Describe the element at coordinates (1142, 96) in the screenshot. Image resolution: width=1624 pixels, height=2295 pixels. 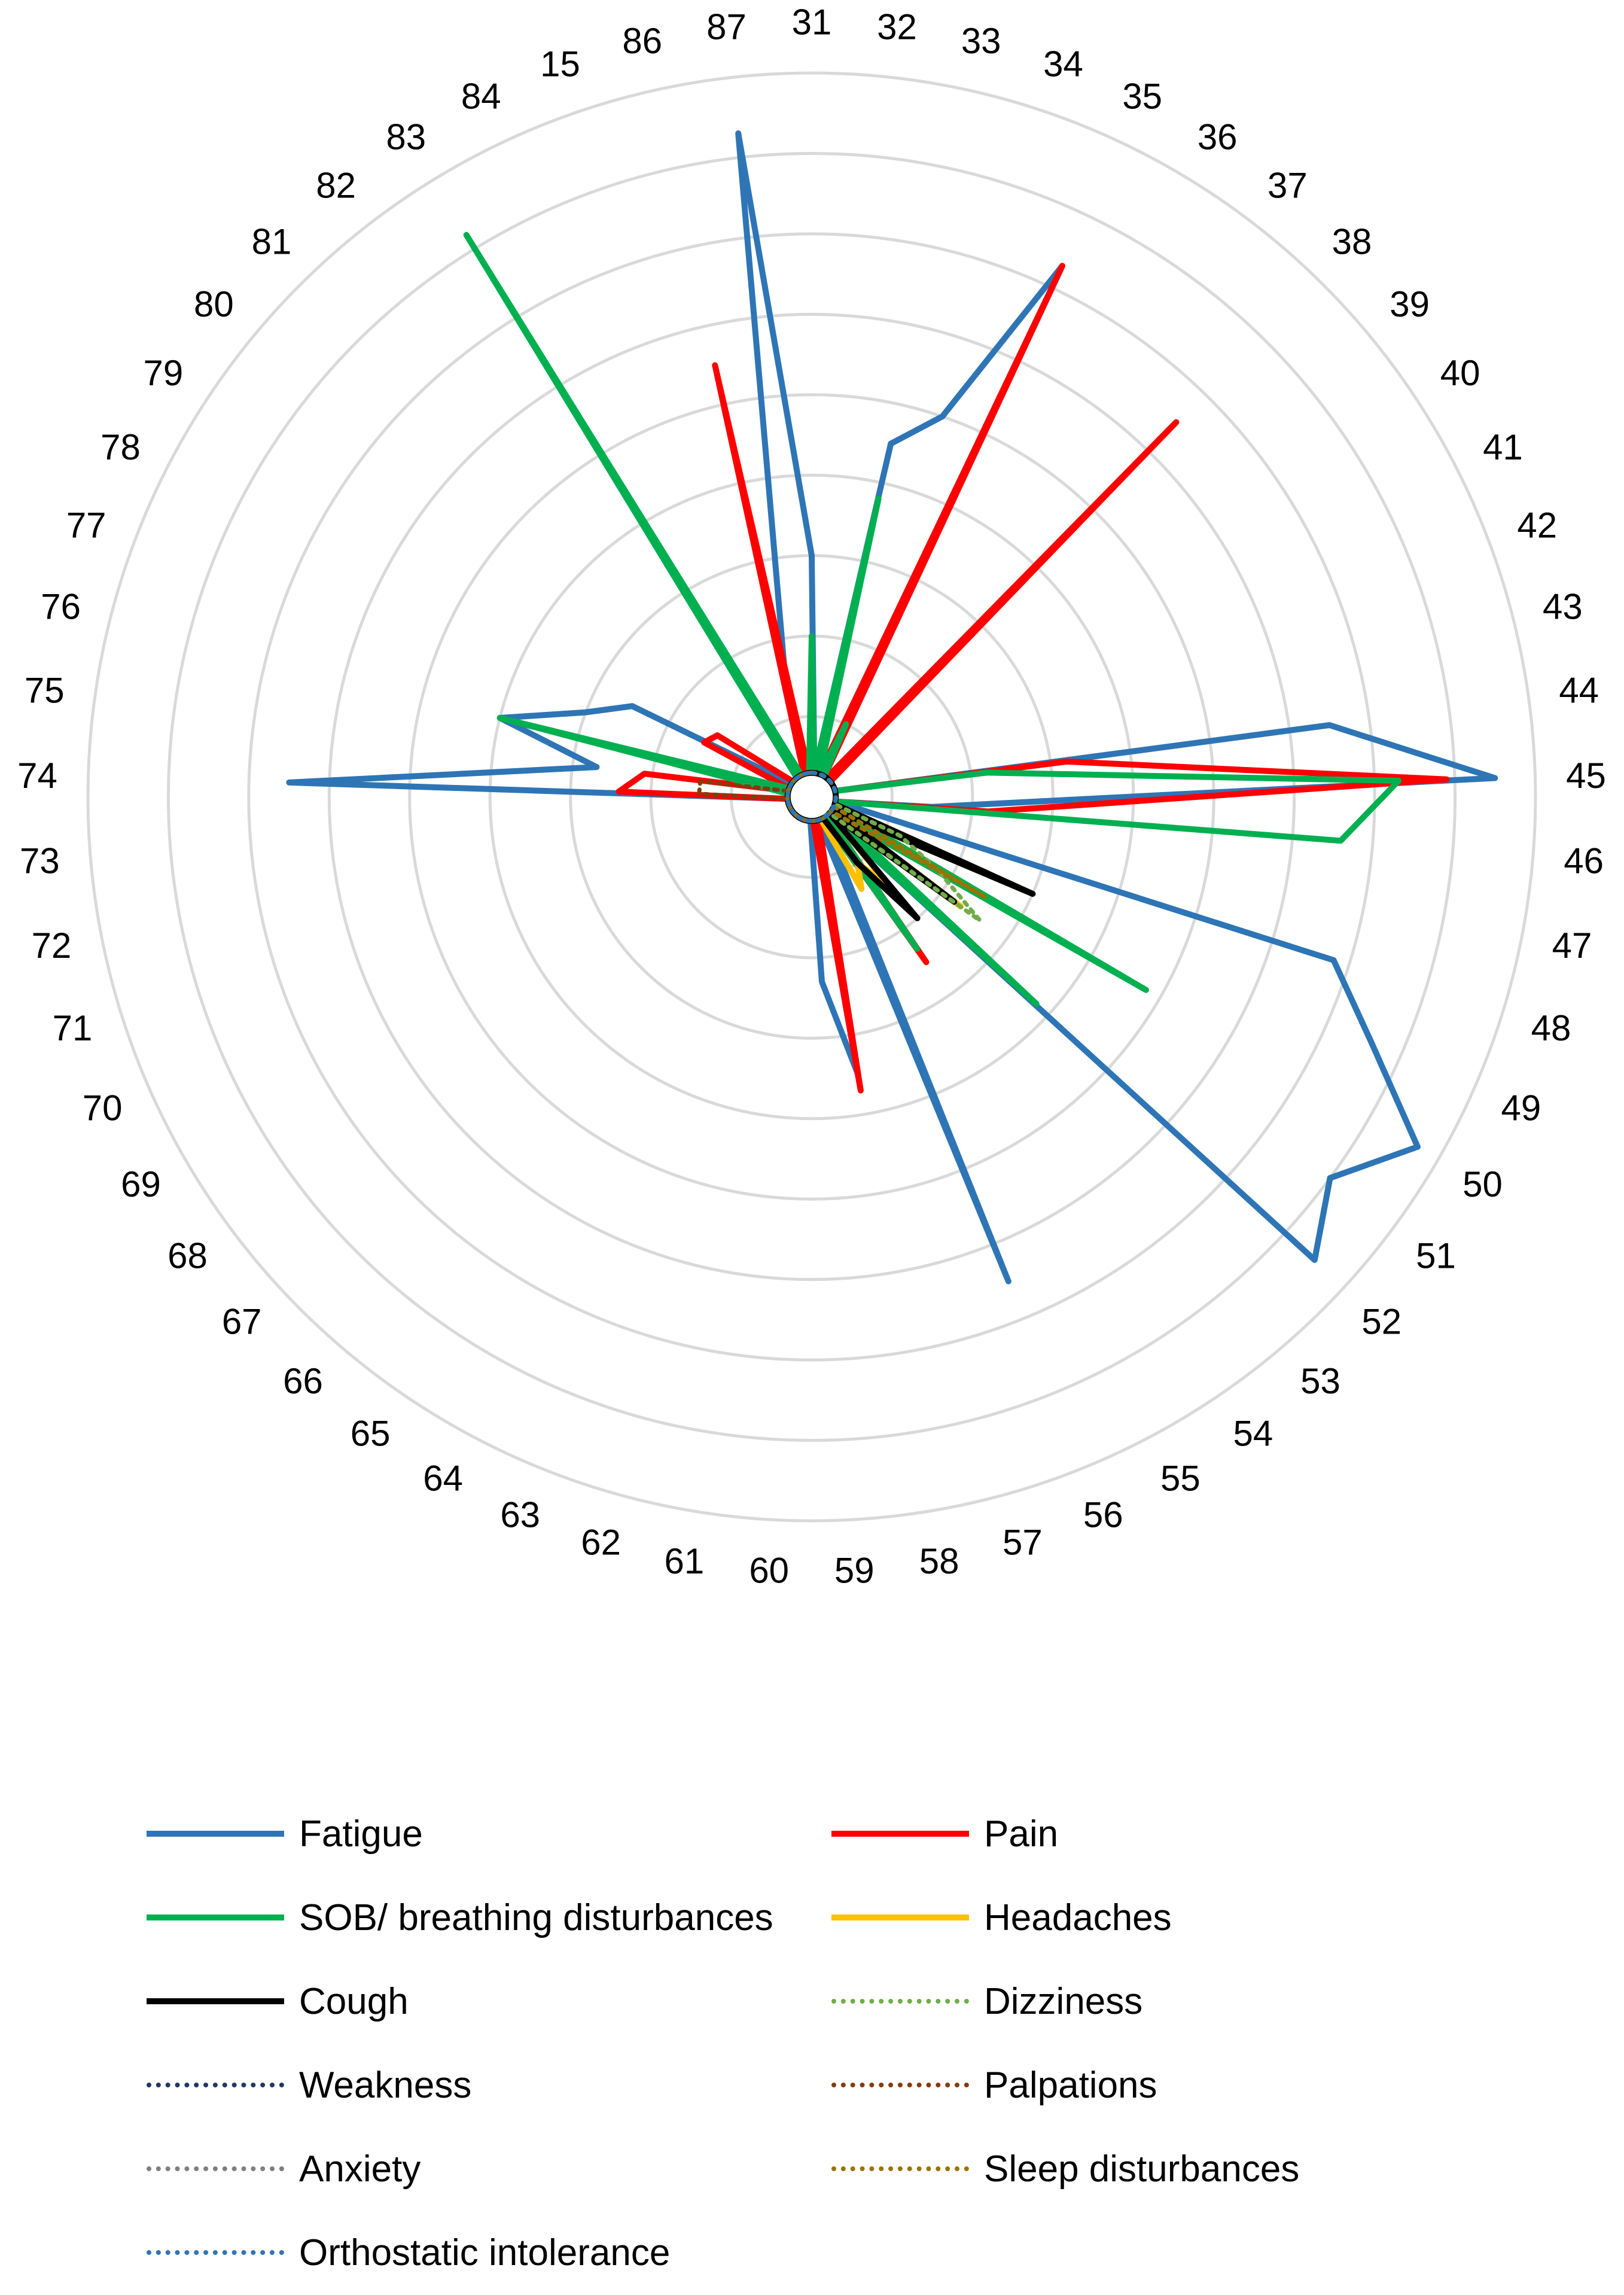
I see `axis-label: 35` at that location.